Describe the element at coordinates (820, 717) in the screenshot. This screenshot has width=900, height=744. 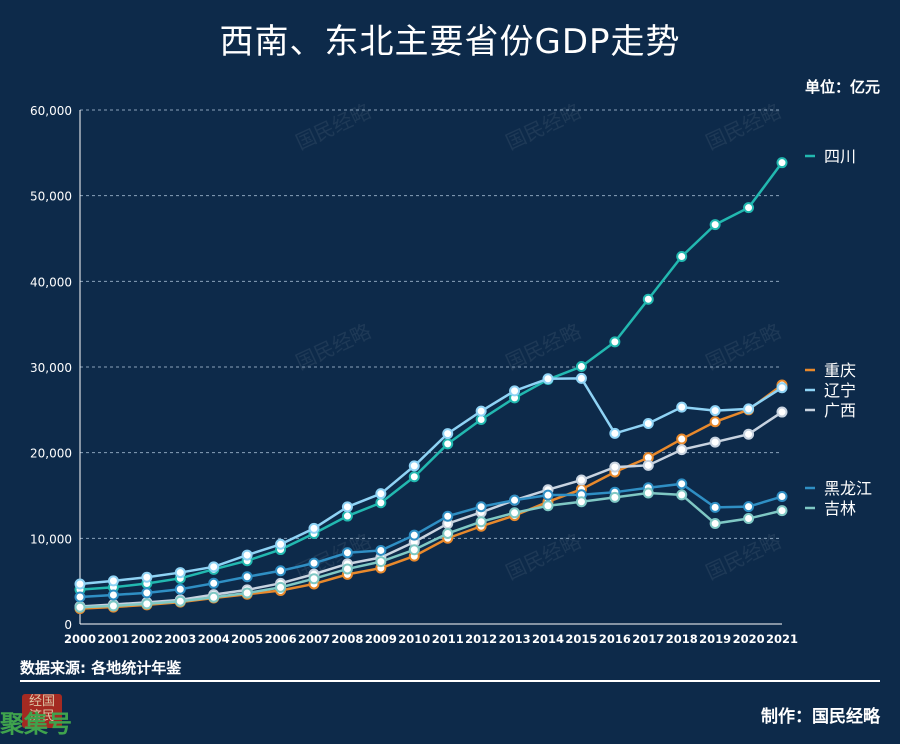
I see `maker-label: 制作：国民经略` at that location.